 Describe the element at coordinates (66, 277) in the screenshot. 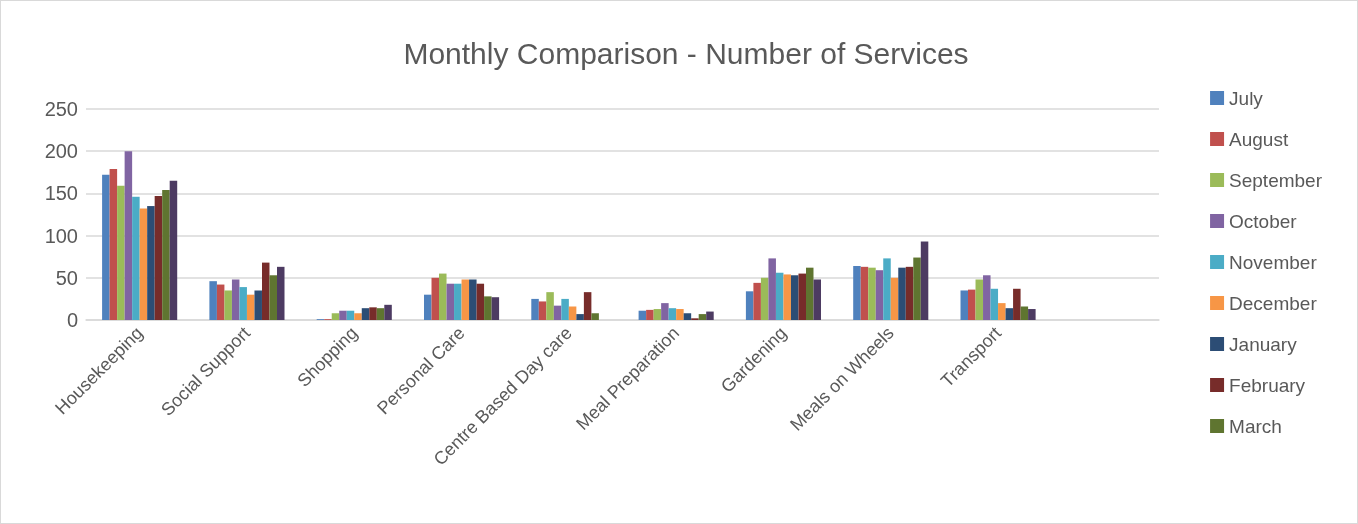

I see `y-tick-label: 50` at that location.